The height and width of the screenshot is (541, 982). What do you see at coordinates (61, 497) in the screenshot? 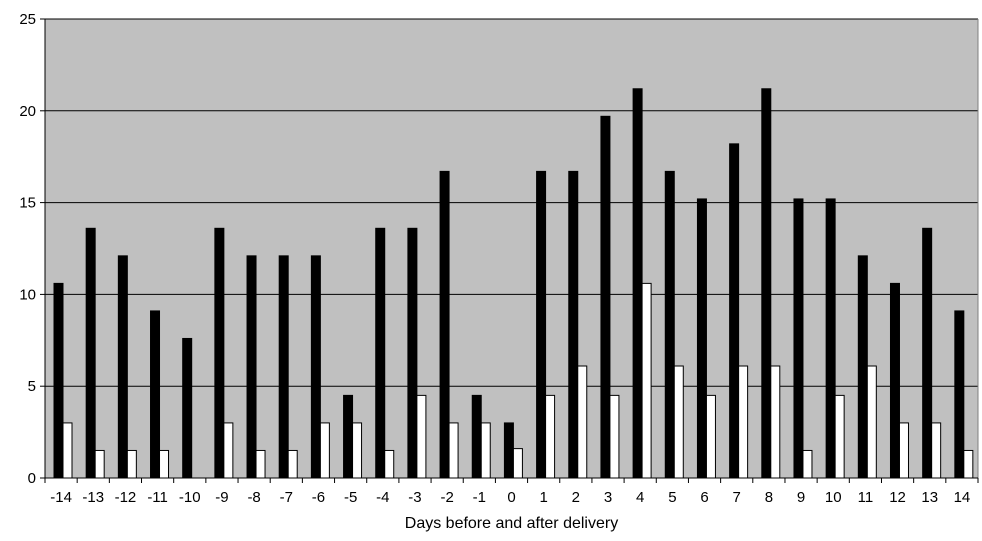
I see `x-tick-label: -14` at bounding box center [61, 497].